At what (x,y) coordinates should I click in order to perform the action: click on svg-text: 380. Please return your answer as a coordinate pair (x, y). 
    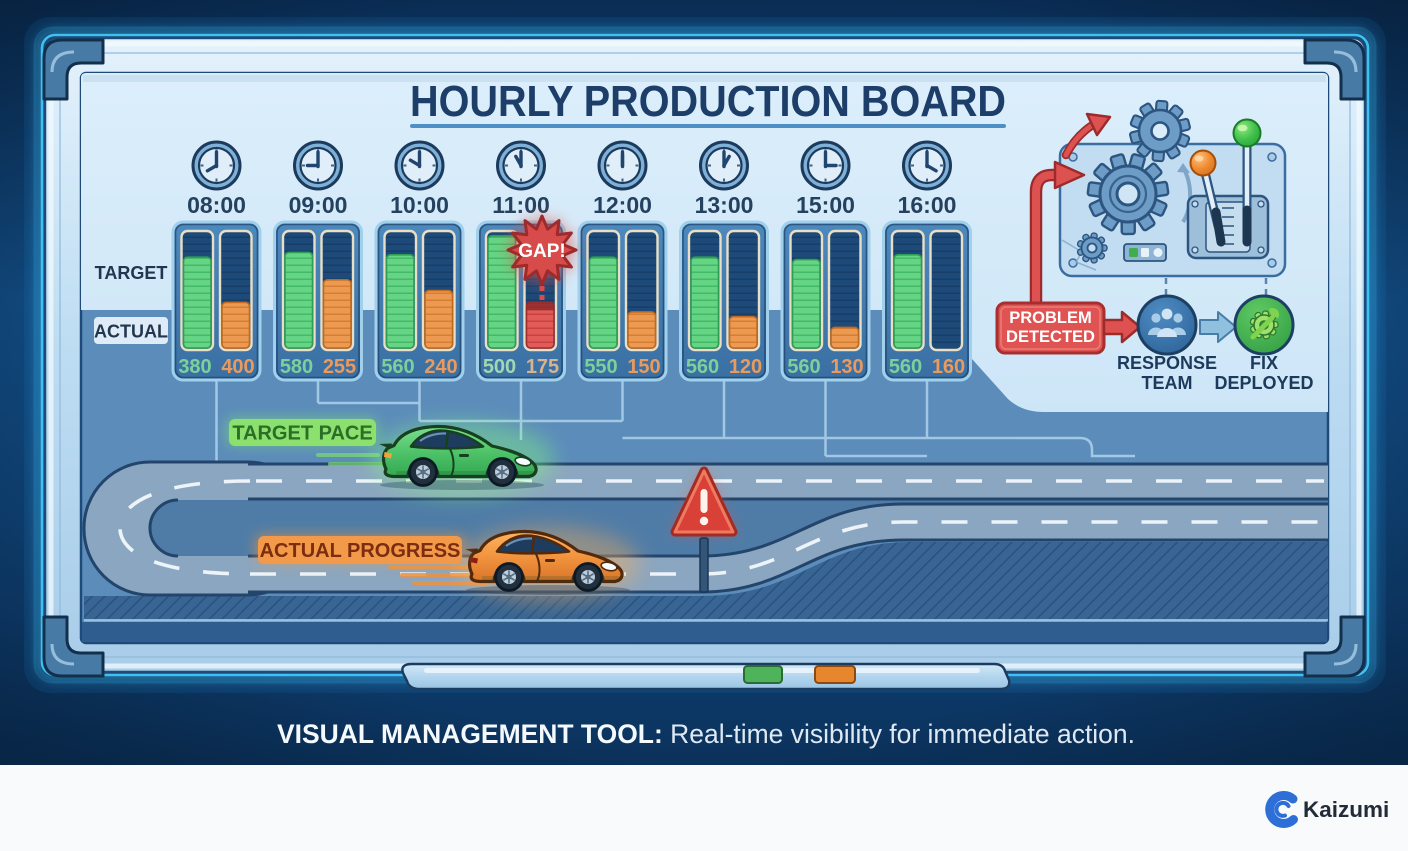
    Looking at the image, I should click on (194, 367).